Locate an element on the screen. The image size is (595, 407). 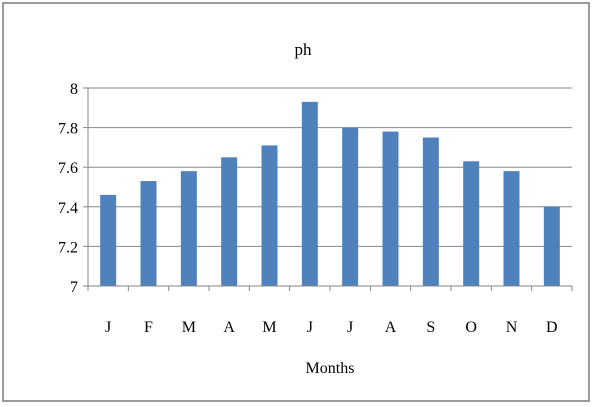
y-tick-label: 7.6 is located at coordinates (68, 168).